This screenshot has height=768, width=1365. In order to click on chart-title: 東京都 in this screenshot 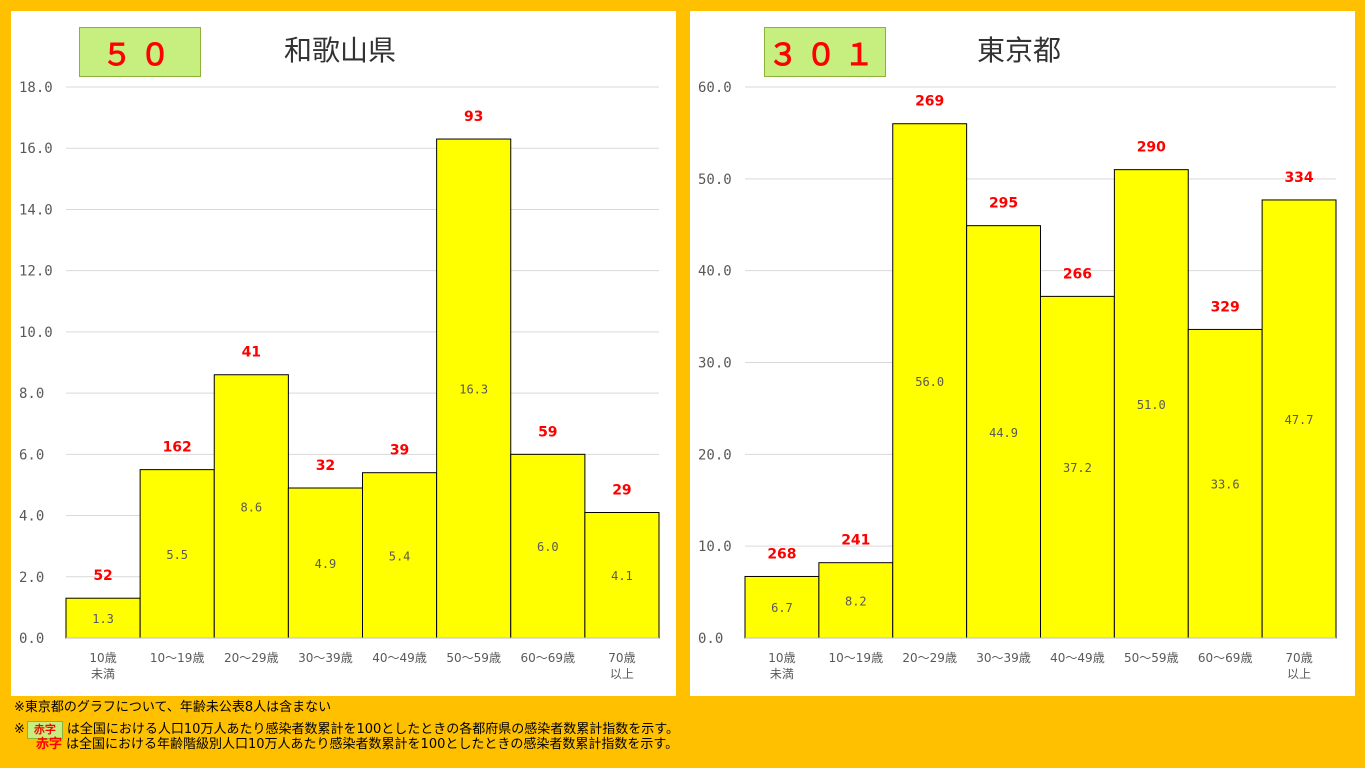, I will do `click(1019, 50)`.